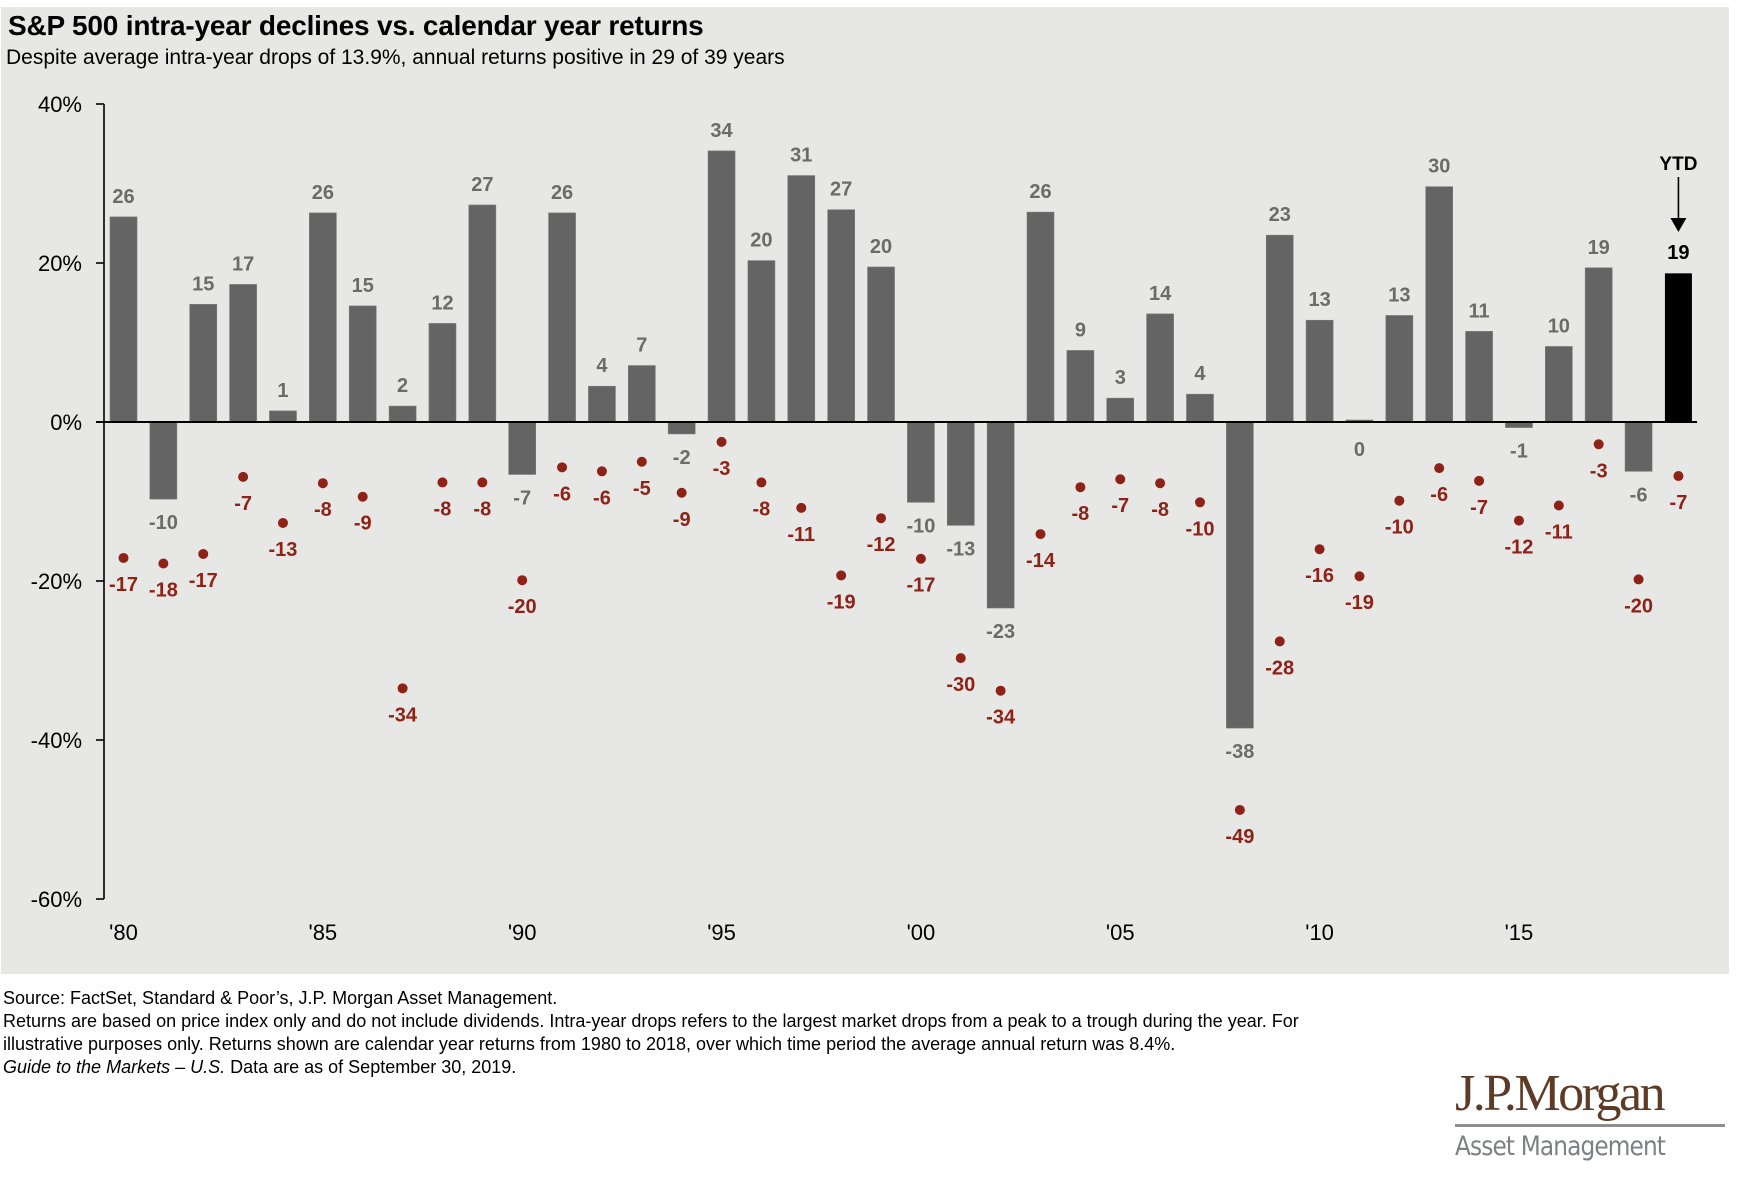  Describe the element at coordinates (1679, 503) in the screenshot. I see `drop-label-2019: -7` at that location.